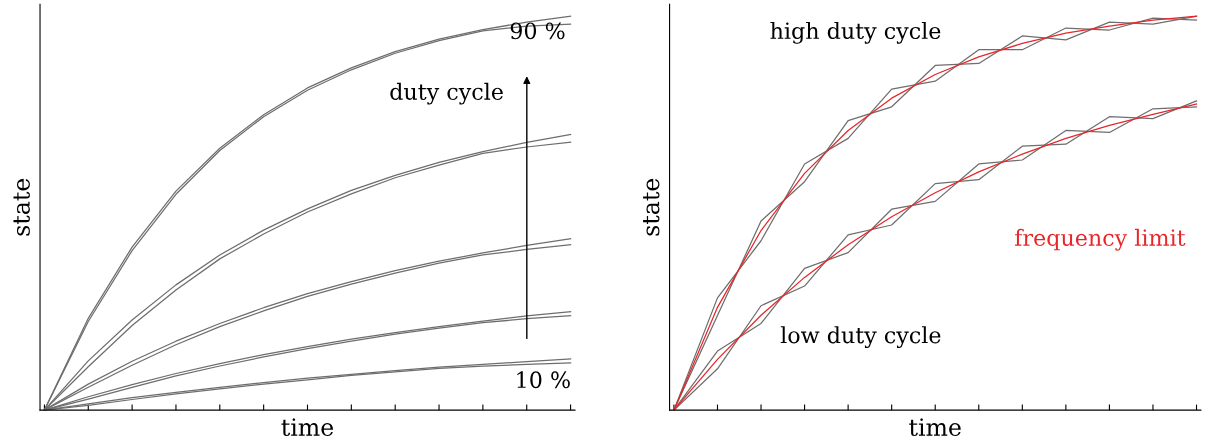  Describe the element at coordinates (543, 380) in the screenshot. I see `annotation: 10 %` at that location.